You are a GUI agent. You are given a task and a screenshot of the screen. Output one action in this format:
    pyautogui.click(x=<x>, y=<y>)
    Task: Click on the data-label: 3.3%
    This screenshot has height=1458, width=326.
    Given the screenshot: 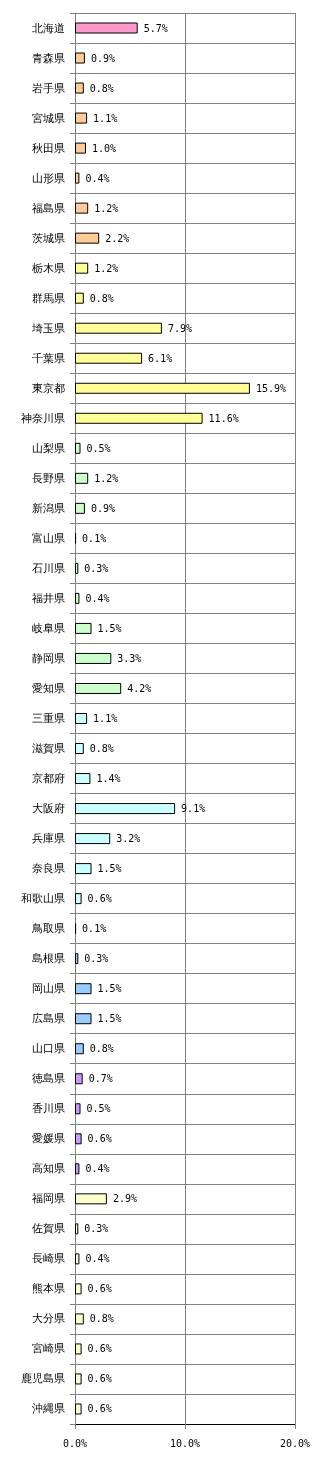 What is the action you would take?
    pyautogui.click(x=129, y=658)
    